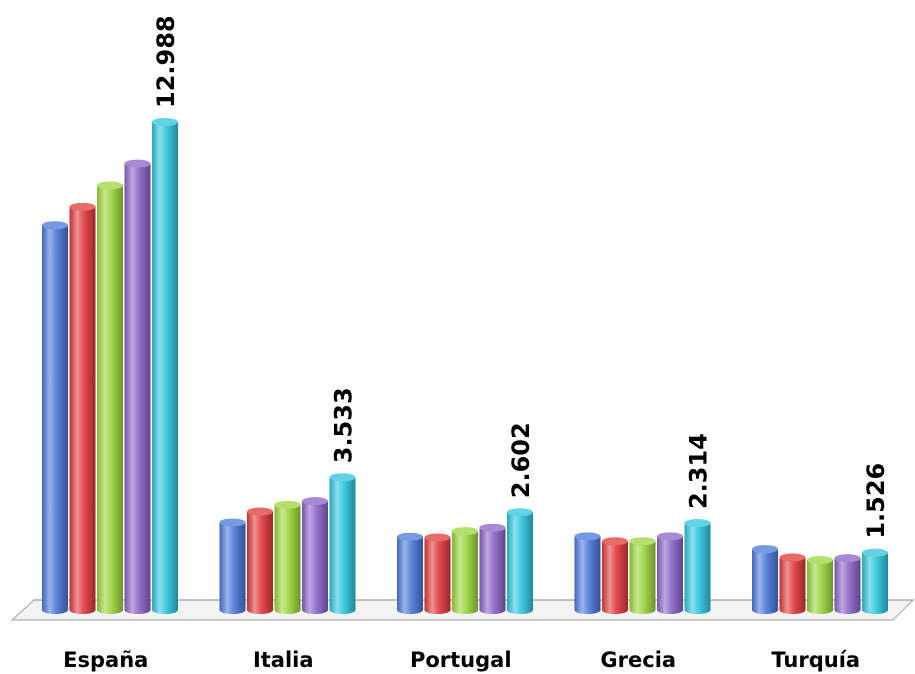  What do you see at coordinates (815, 660) in the screenshot?
I see `category-label-turquia: Turquía` at bounding box center [815, 660].